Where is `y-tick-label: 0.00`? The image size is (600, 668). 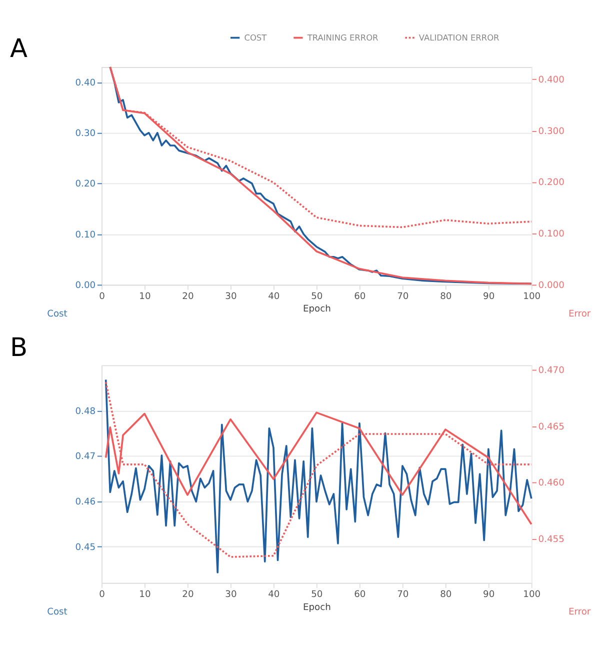
y-tick-label: 0.00 is located at coordinates (85, 285).